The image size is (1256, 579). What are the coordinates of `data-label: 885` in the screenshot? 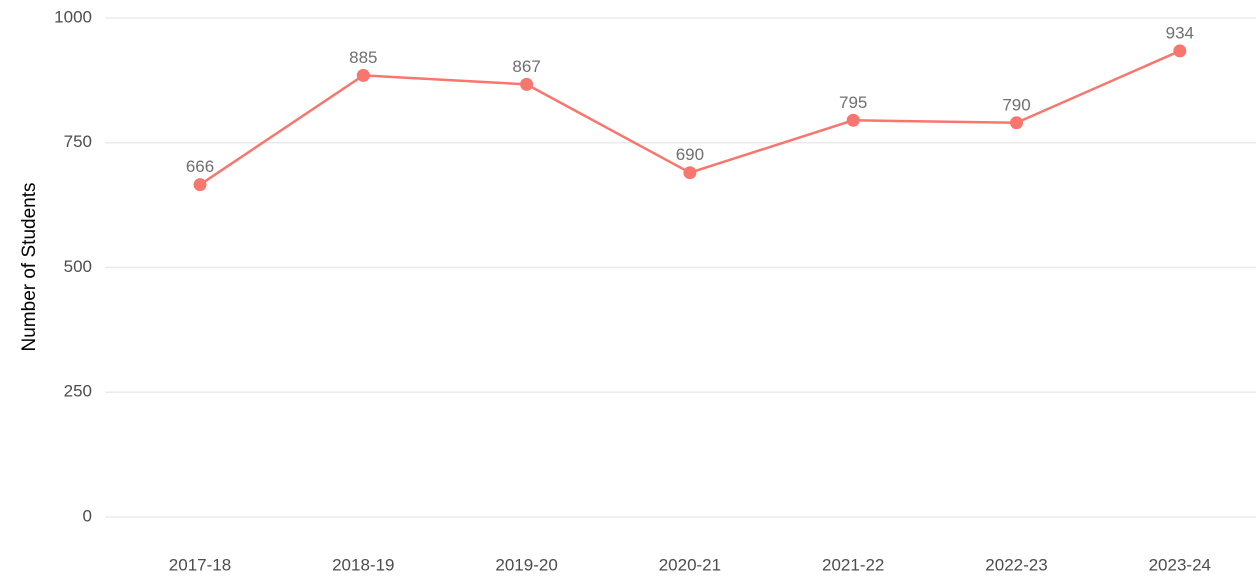 It's located at (363, 57).